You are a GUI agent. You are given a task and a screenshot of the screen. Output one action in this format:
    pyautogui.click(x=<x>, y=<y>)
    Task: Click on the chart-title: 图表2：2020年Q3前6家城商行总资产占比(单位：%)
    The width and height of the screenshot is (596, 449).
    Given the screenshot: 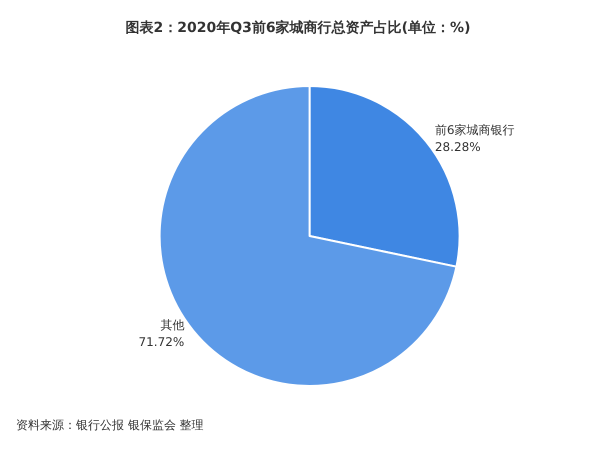 What is the action you would take?
    pyautogui.click(x=298, y=27)
    